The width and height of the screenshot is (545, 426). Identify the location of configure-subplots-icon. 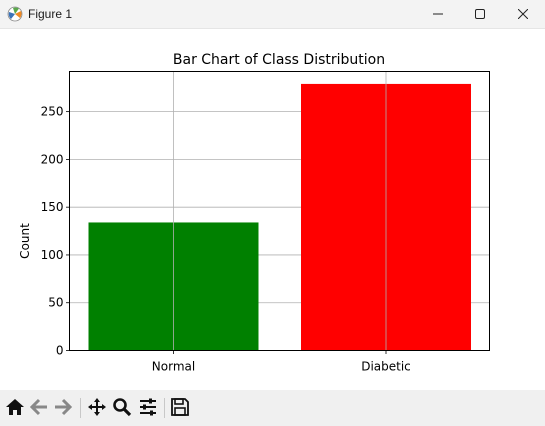
(148, 407).